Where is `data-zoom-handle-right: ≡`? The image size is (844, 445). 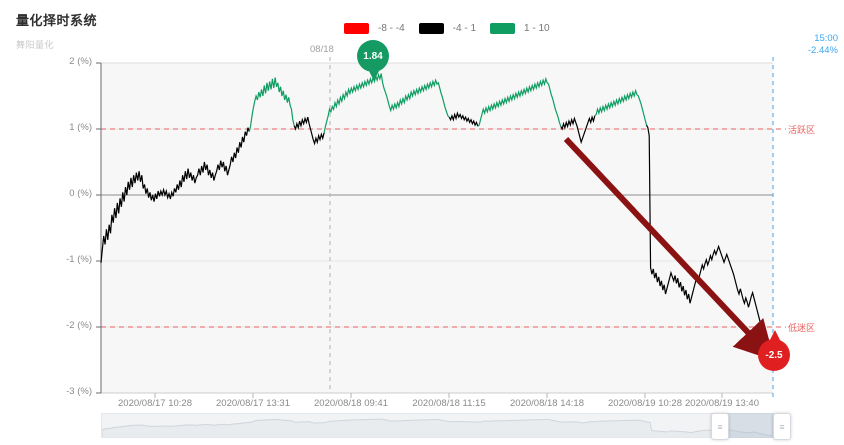
data-zoom-handle-right: ≡ is located at coordinates (782, 426).